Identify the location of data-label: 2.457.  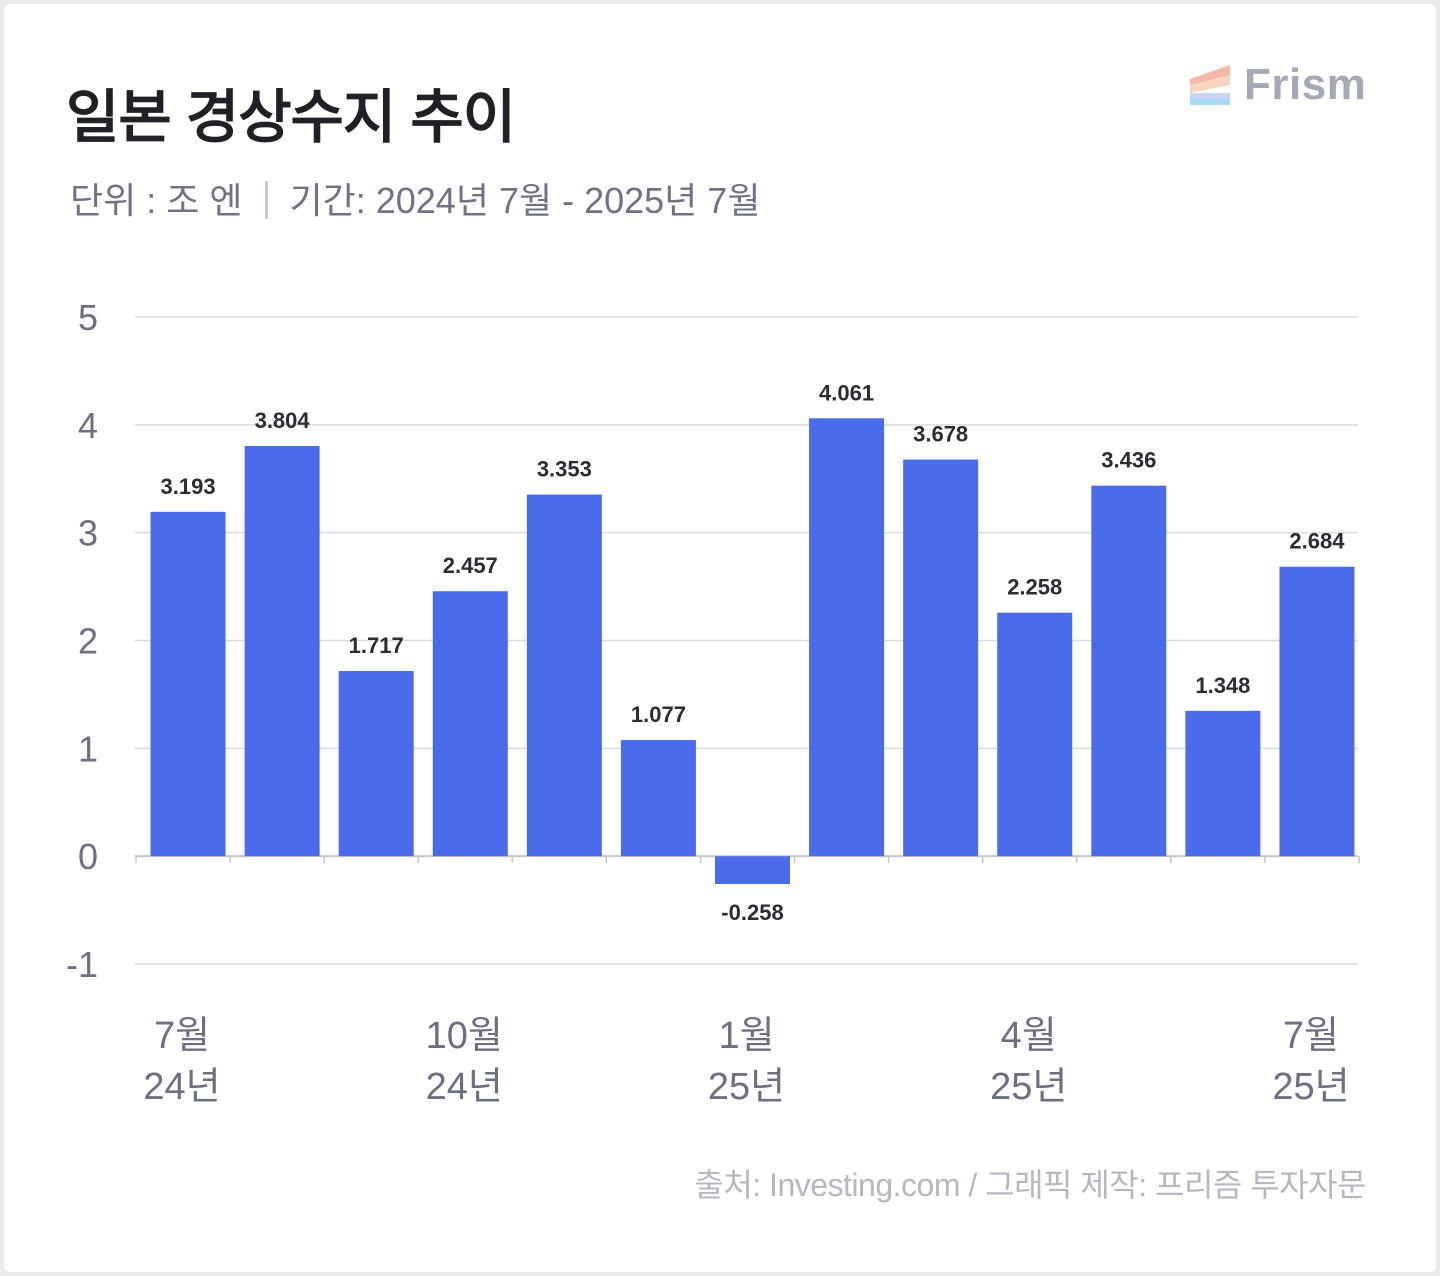
(470, 565).